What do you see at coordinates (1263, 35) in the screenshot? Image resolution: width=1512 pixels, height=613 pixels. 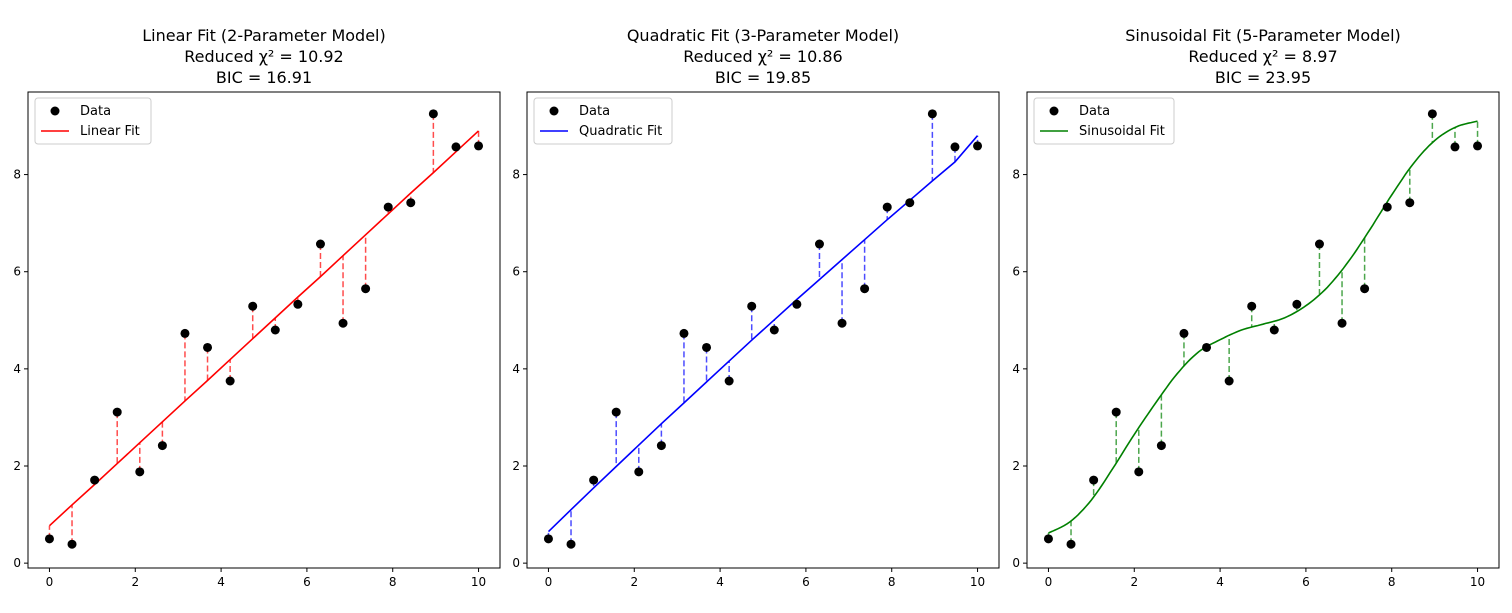 I see `chart-title-line: Sinusoidal Fit (5-Parameter Model)` at bounding box center [1263, 35].